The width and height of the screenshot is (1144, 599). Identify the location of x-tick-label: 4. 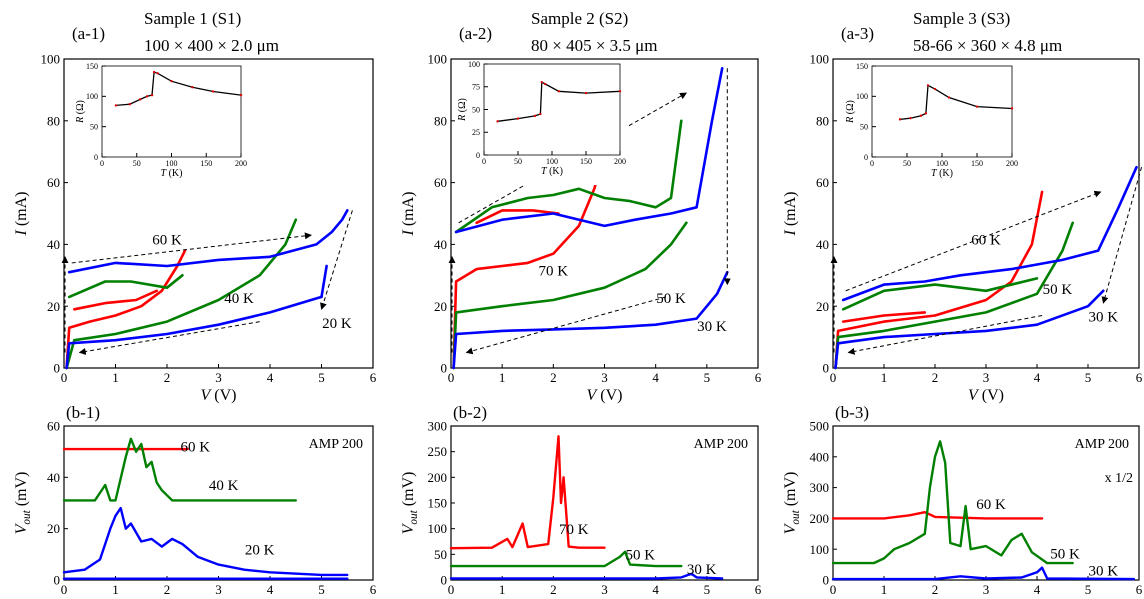
(655, 589).